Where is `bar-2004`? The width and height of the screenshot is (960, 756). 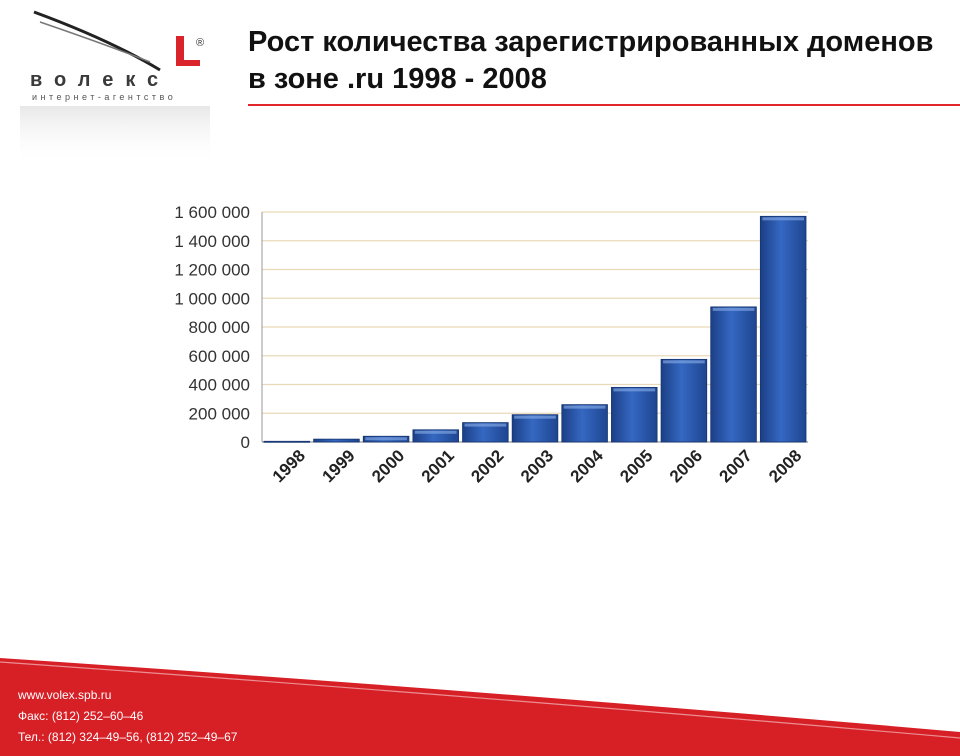
bar-2004 is located at coordinates (584, 423).